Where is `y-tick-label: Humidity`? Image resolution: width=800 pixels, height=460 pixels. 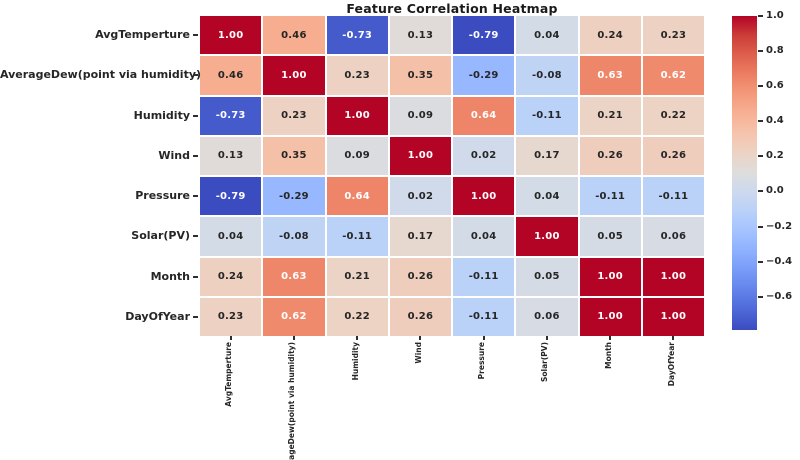 y-tick-label: Humidity is located at coordinates (161, 115).